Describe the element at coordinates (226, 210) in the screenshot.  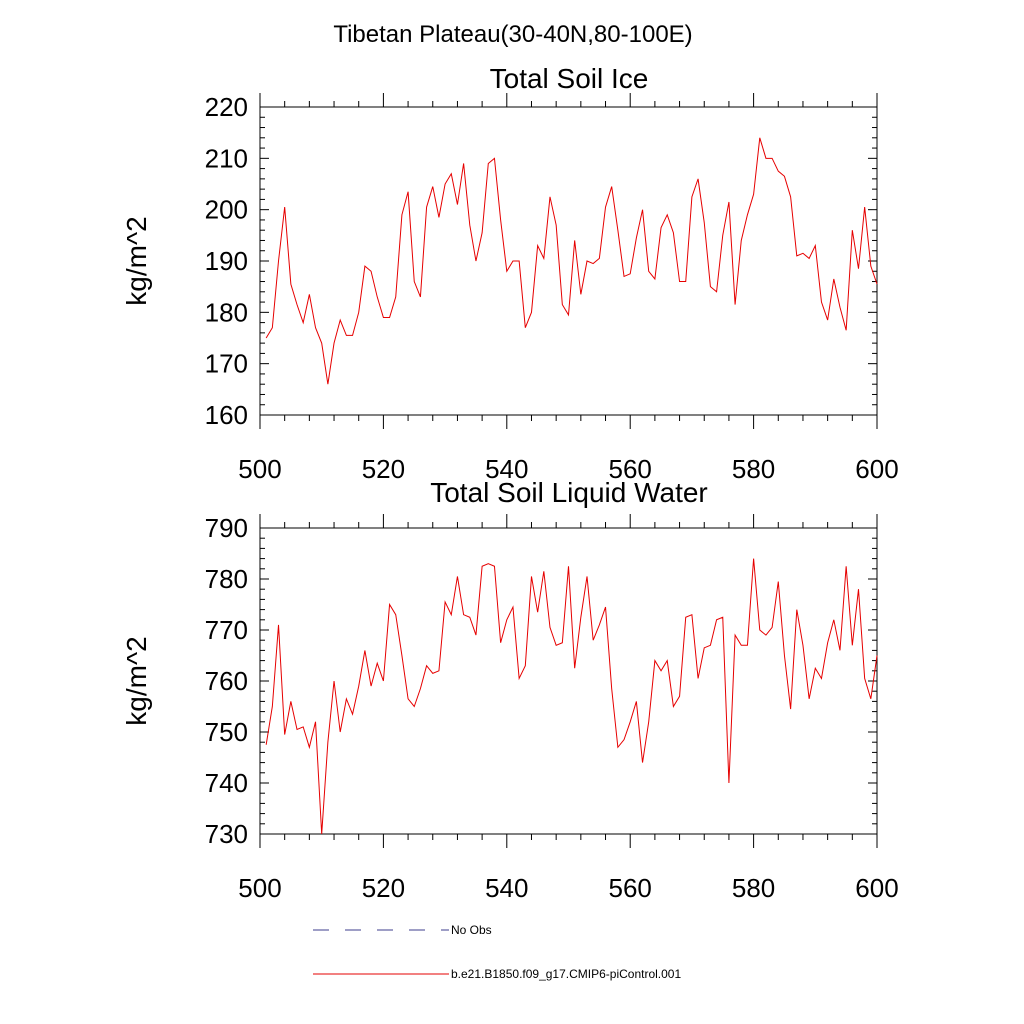
I see `y-tick-label: 200` at that location.